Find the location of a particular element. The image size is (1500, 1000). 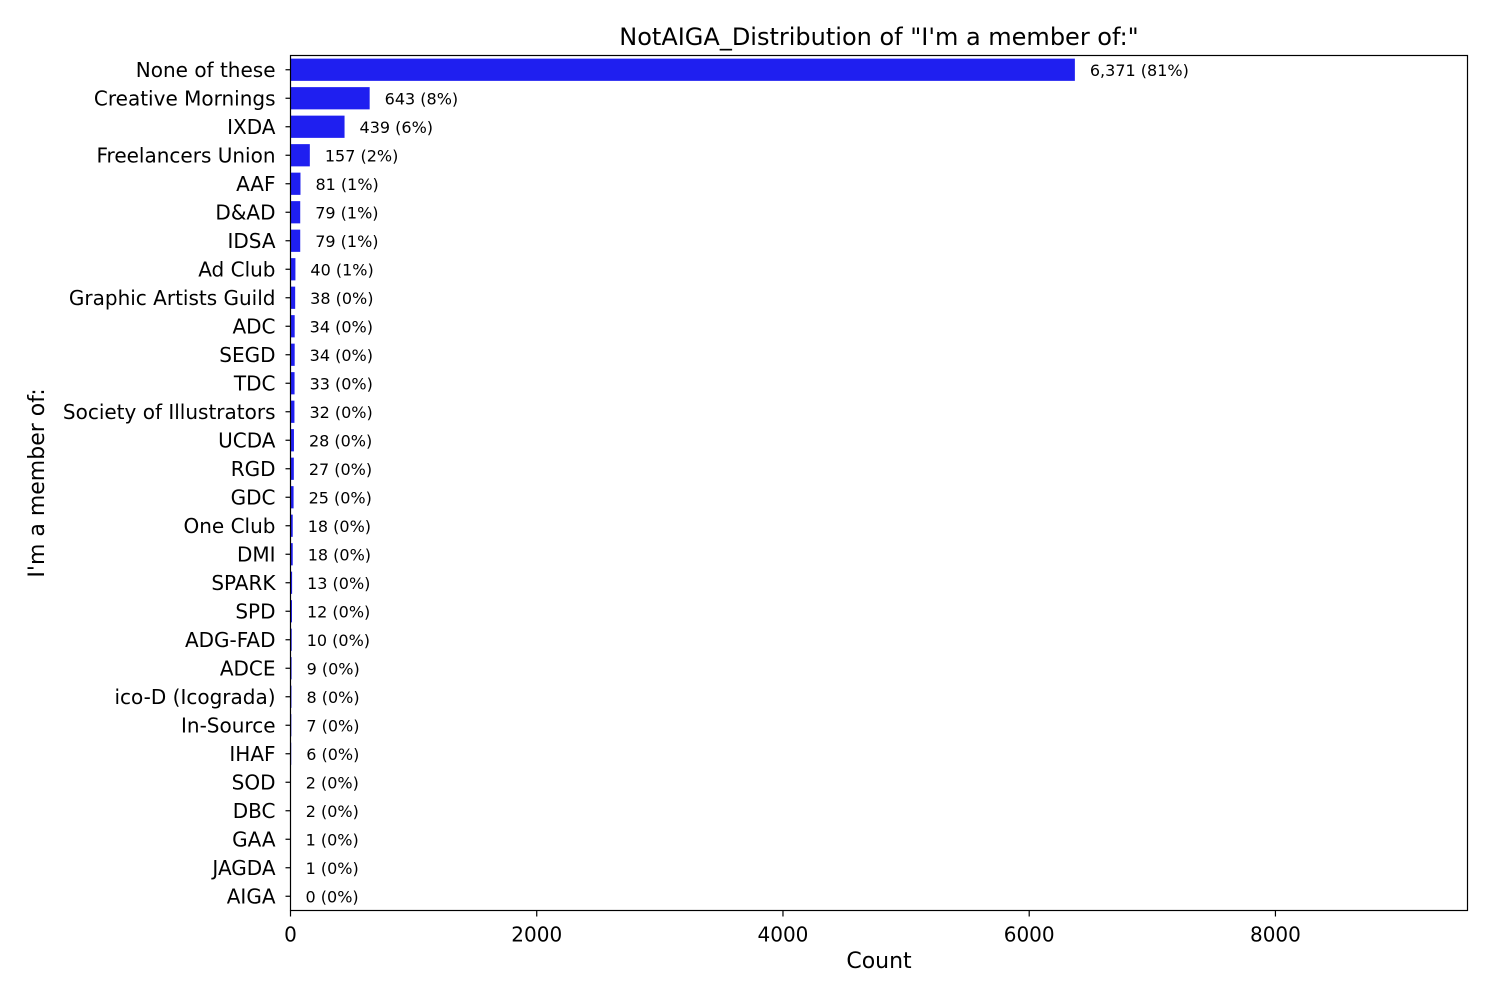

data-label: 25 (0%) is located at coordinates (340, 497).